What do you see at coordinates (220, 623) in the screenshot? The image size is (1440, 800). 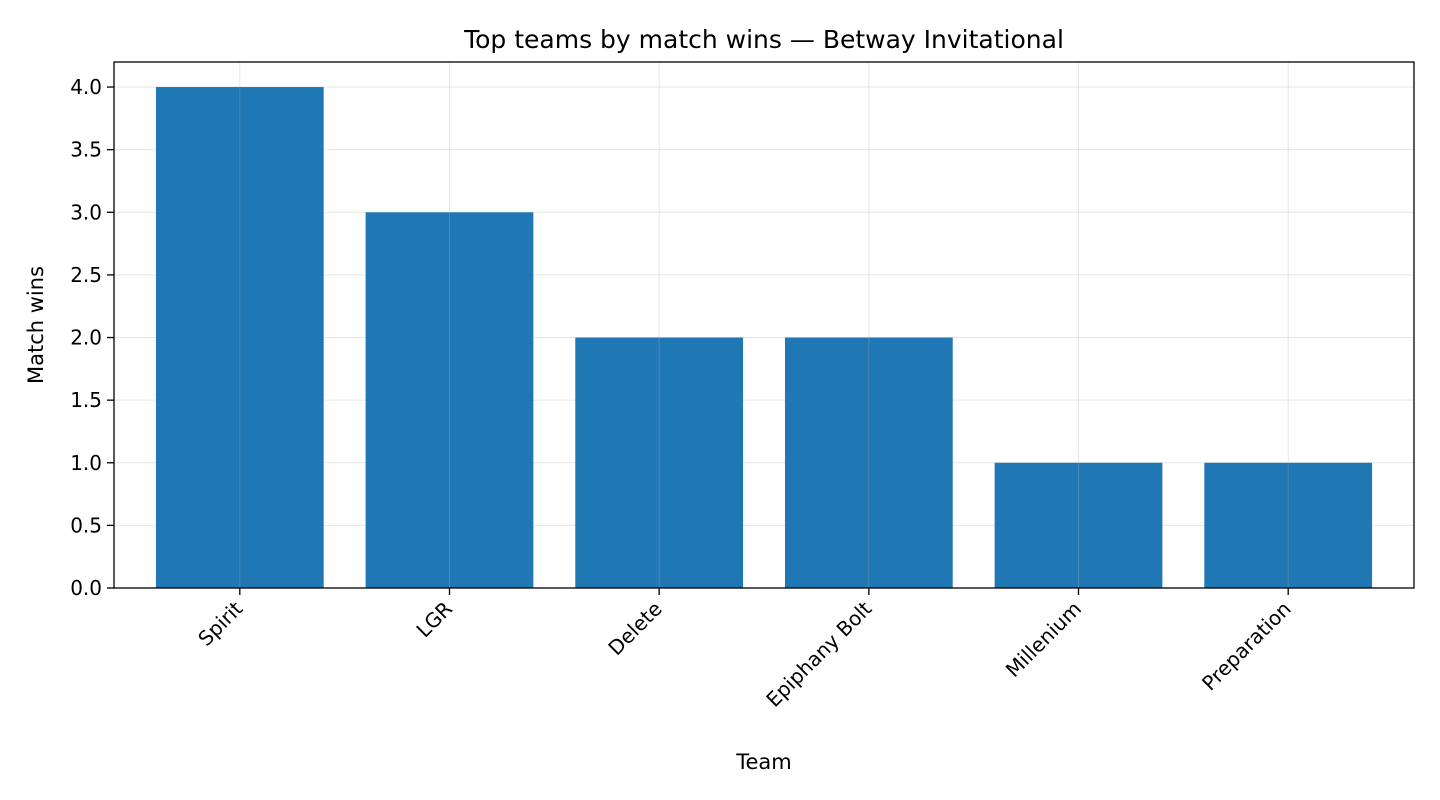 I see `x-tick-label: Spirit` at bounding box center [220, 623].